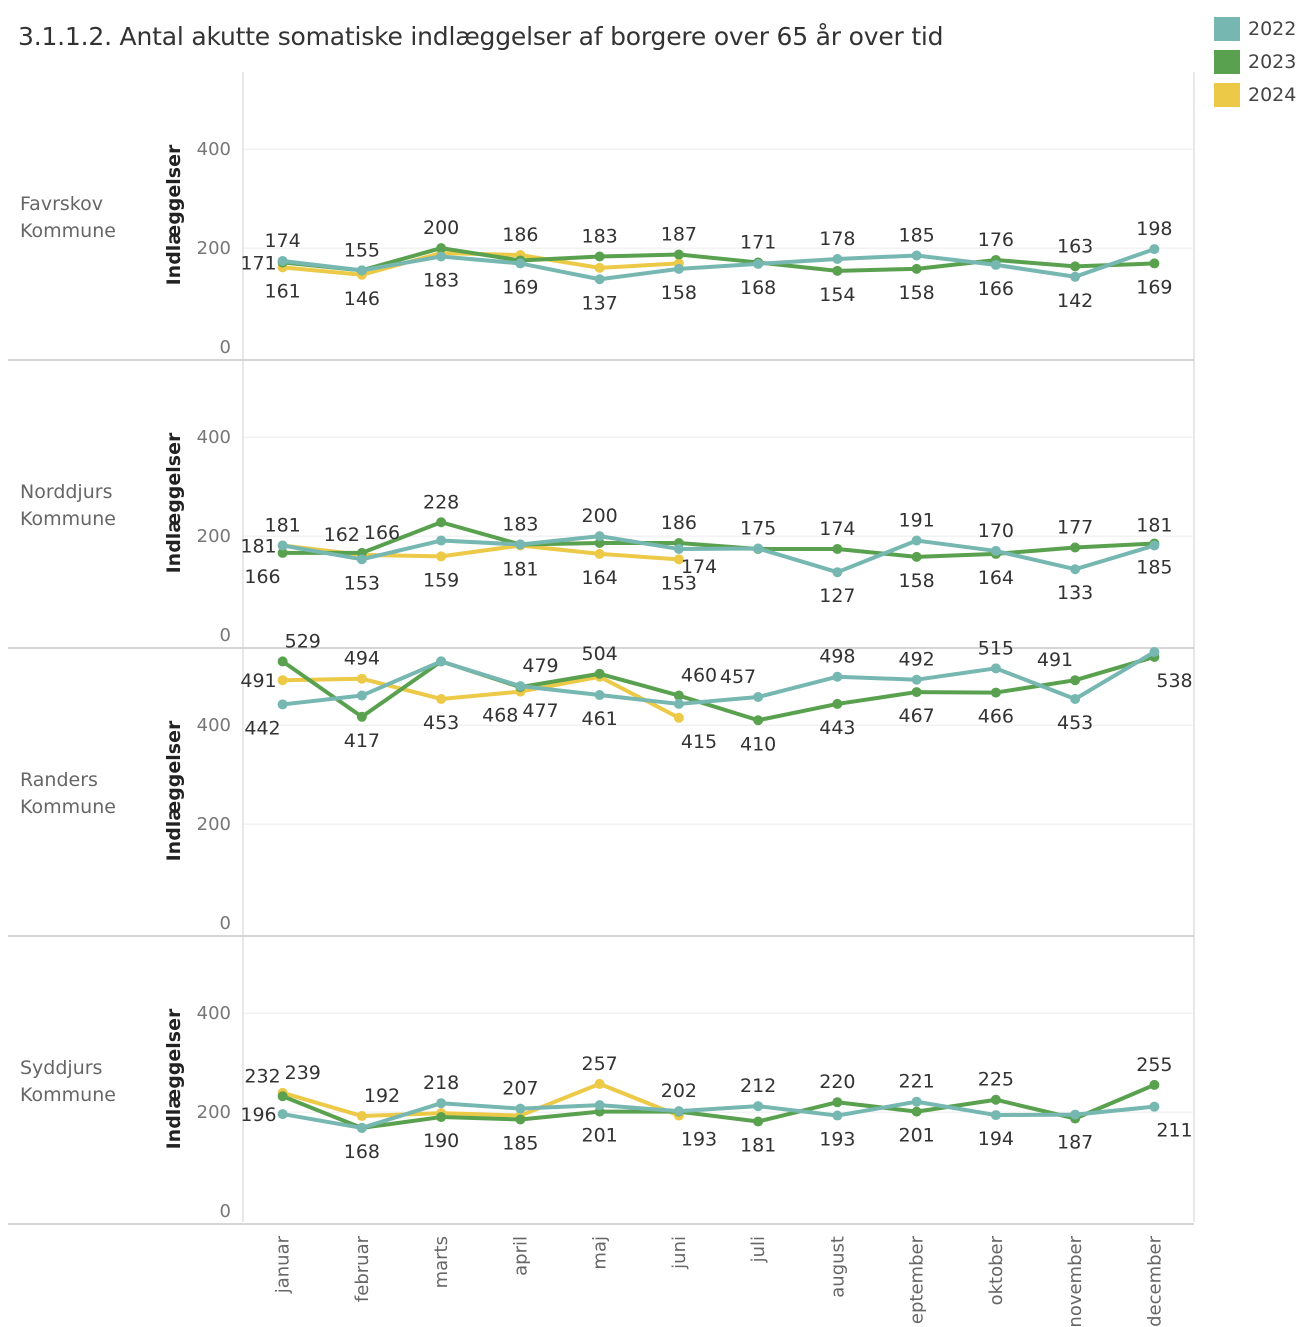 The height and width of the screenshot is (1327, 1296). Describe the element at coordinates (1075, 301) in the screenshot. I see `data-label: 142` at that location.